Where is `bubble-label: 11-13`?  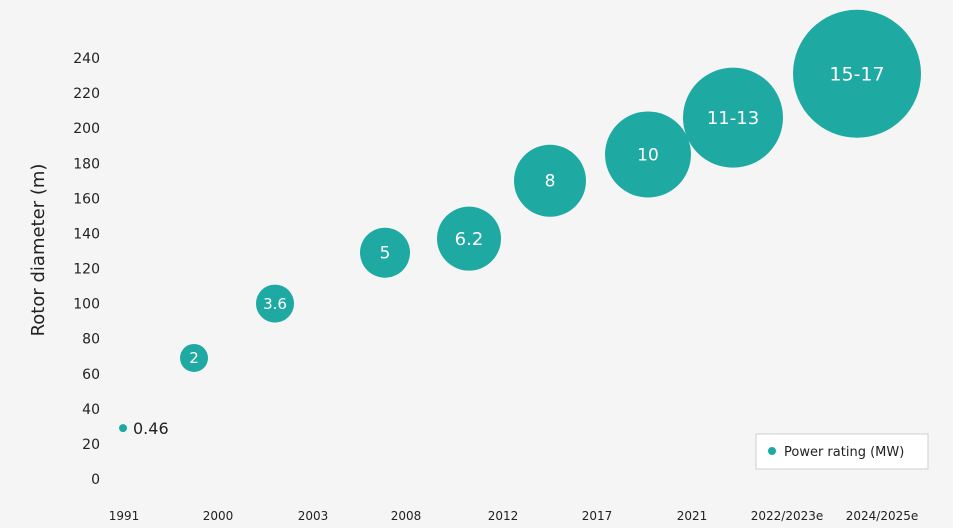
bubble-label: 11-13 is located at coordinates (733, 118).